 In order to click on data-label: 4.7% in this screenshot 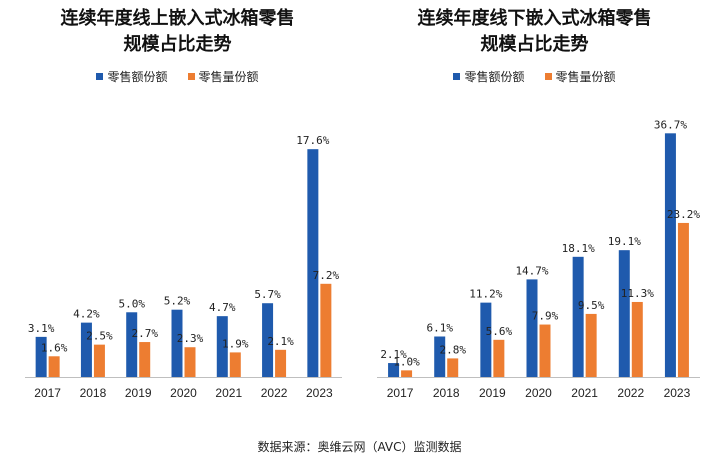, I will do `click(222, 307)`.